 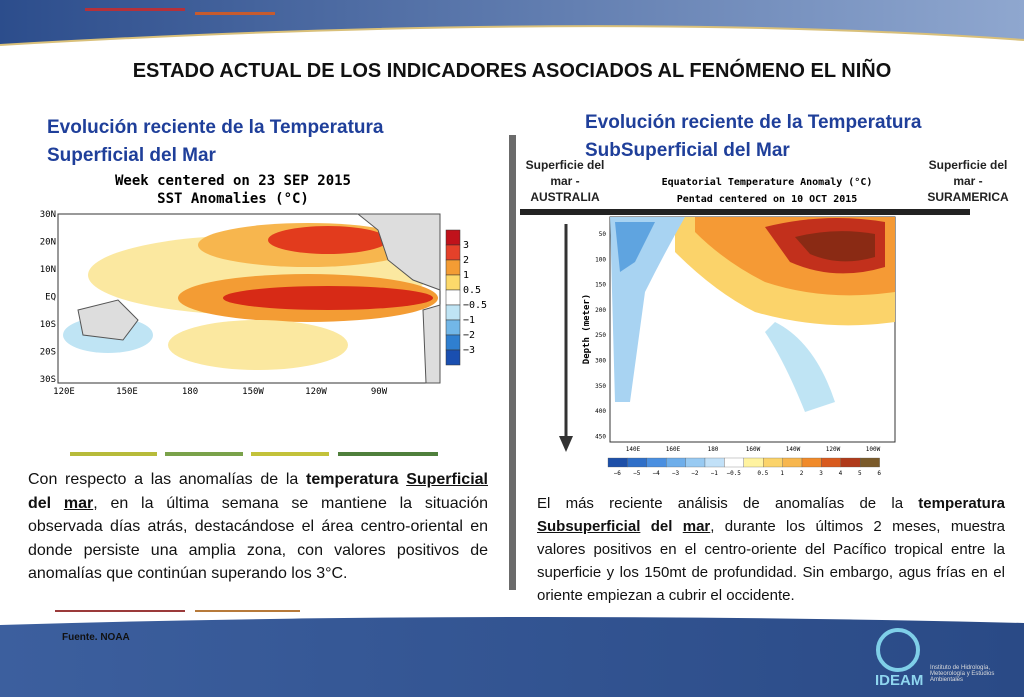 I want to click on depth-label: 50, so click(x=603, y=234).